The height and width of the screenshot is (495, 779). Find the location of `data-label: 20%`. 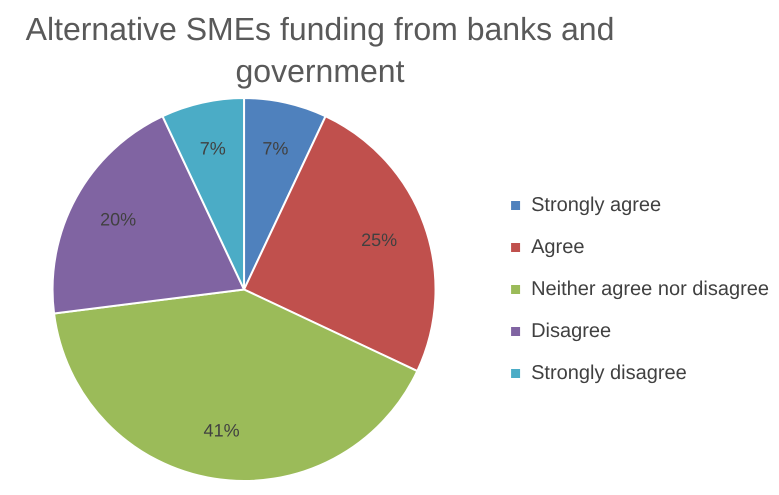

data-label: 20% is located at coordinates (118, 219).